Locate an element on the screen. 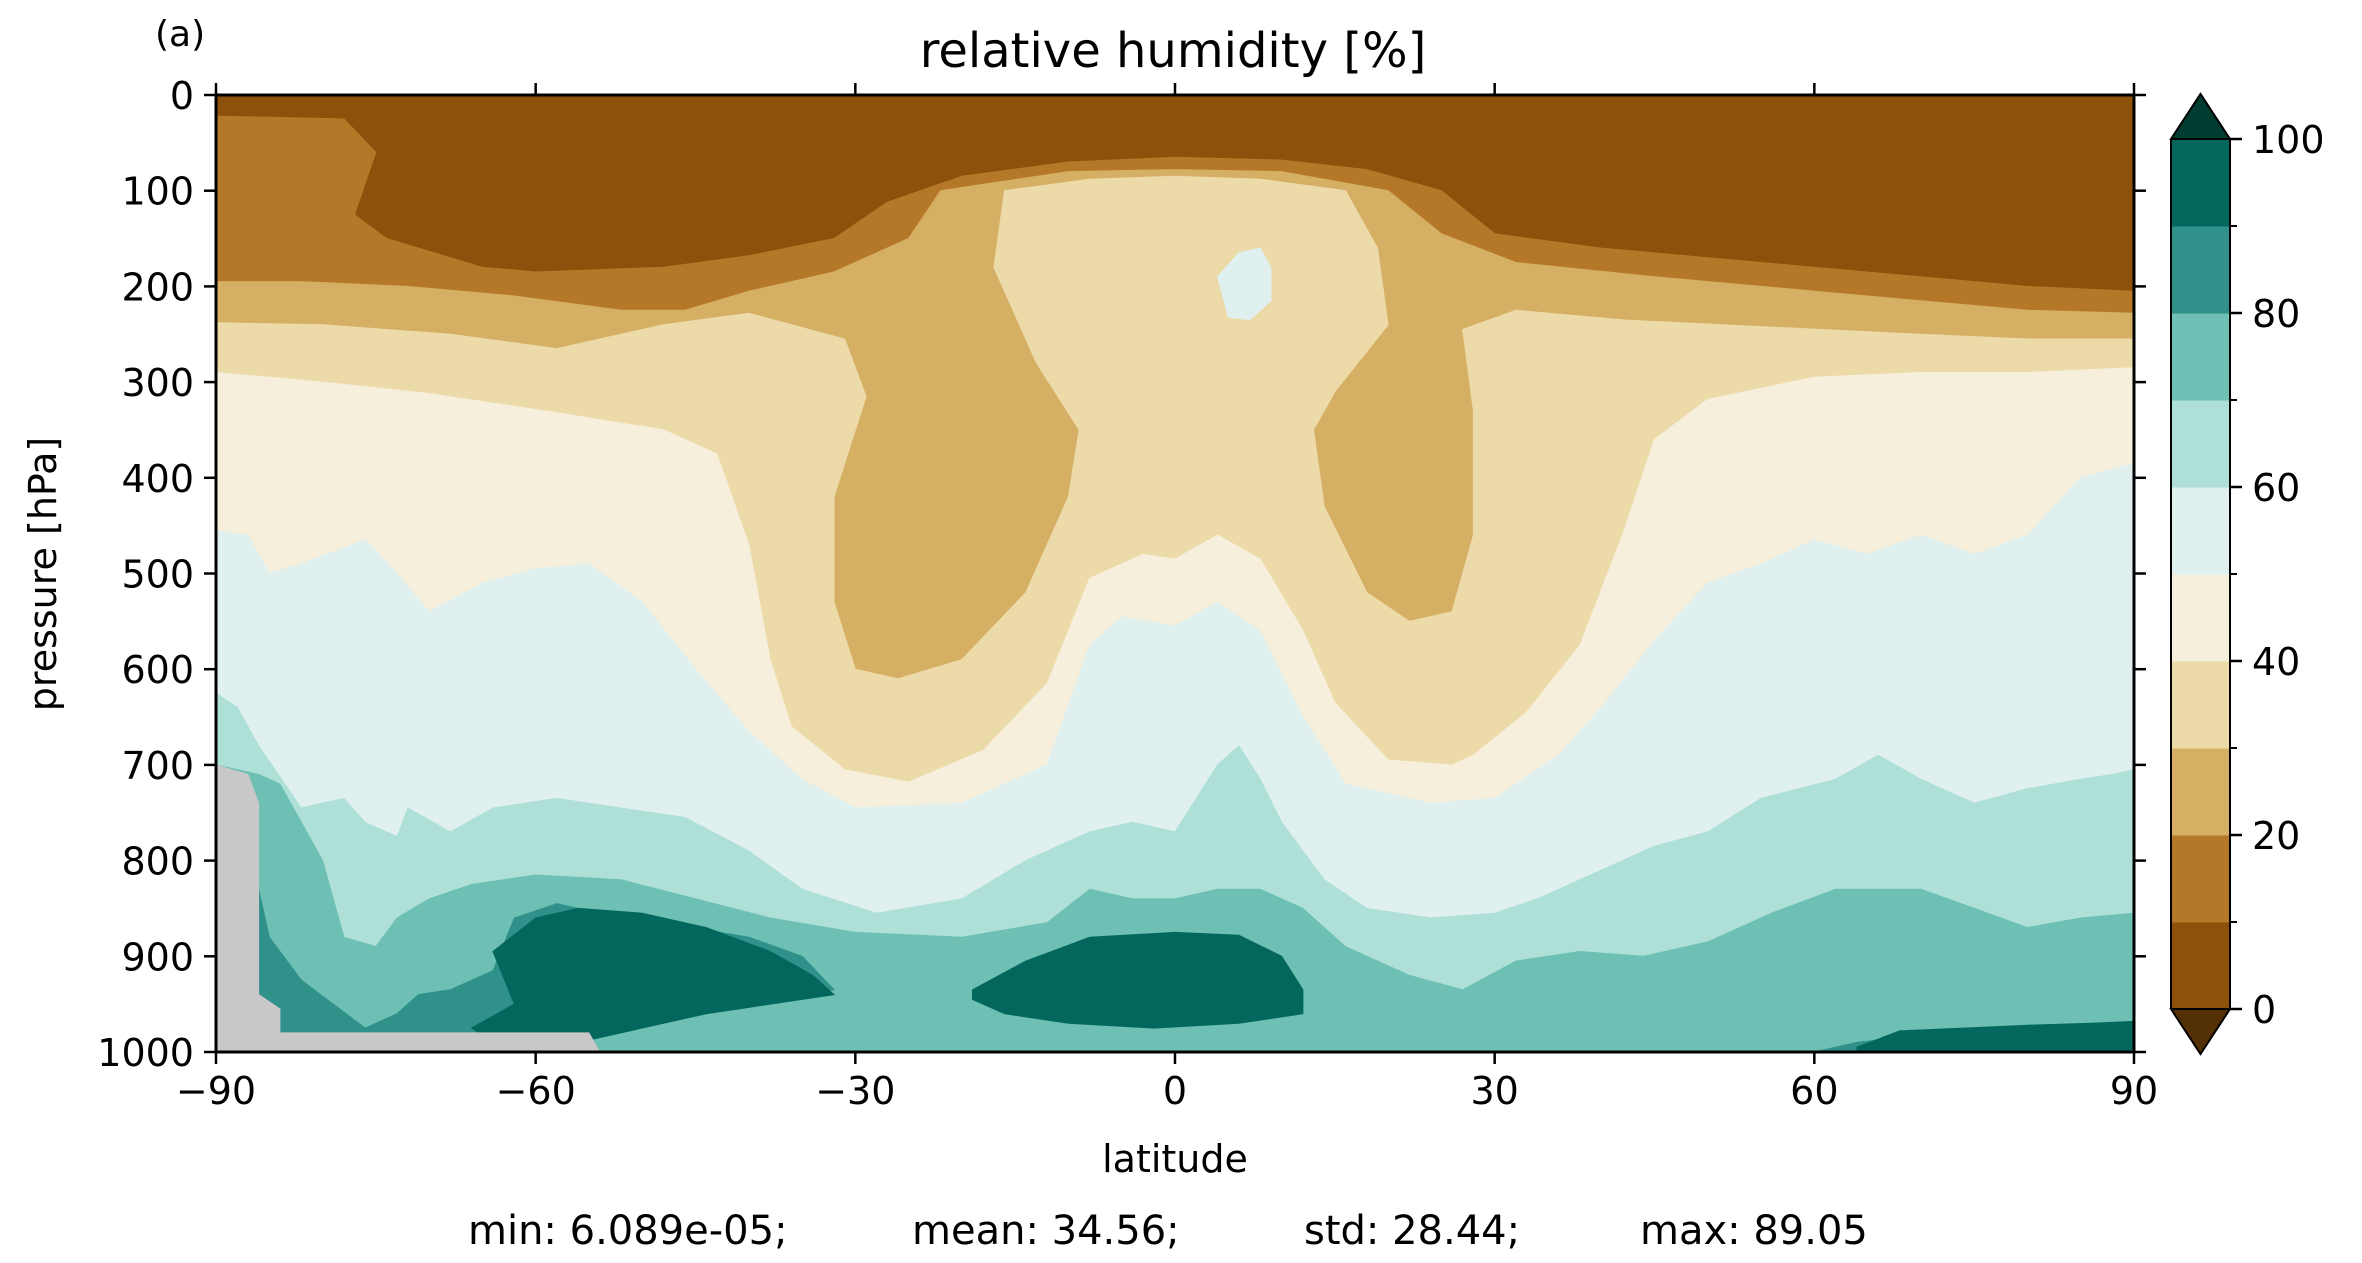 This screenshot has width=2362, height=1263. stat-min: min: 6.089e-05; is located at coordinates (628, 1231).